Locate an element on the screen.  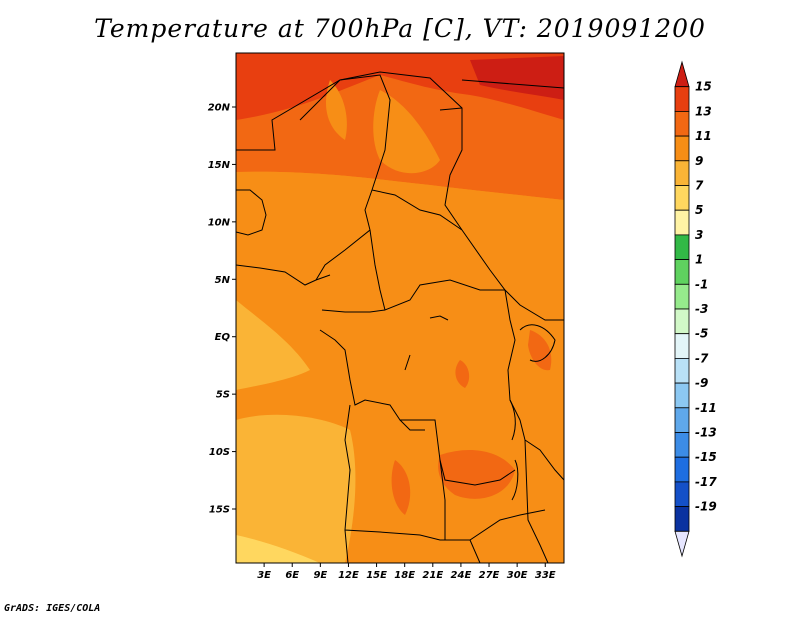
lon-tick-label: 6E is located at coordinates (292, 575).